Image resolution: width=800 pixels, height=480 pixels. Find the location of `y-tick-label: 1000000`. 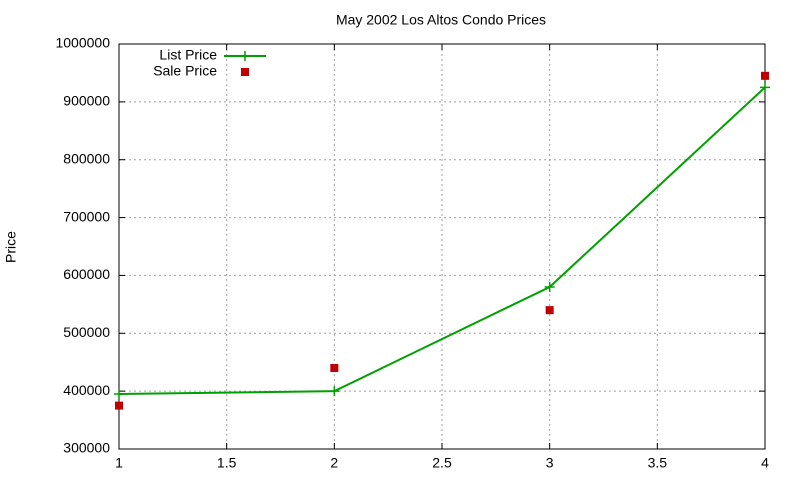

y-tick-label: 1000000 is located at coordinates (82, 43).